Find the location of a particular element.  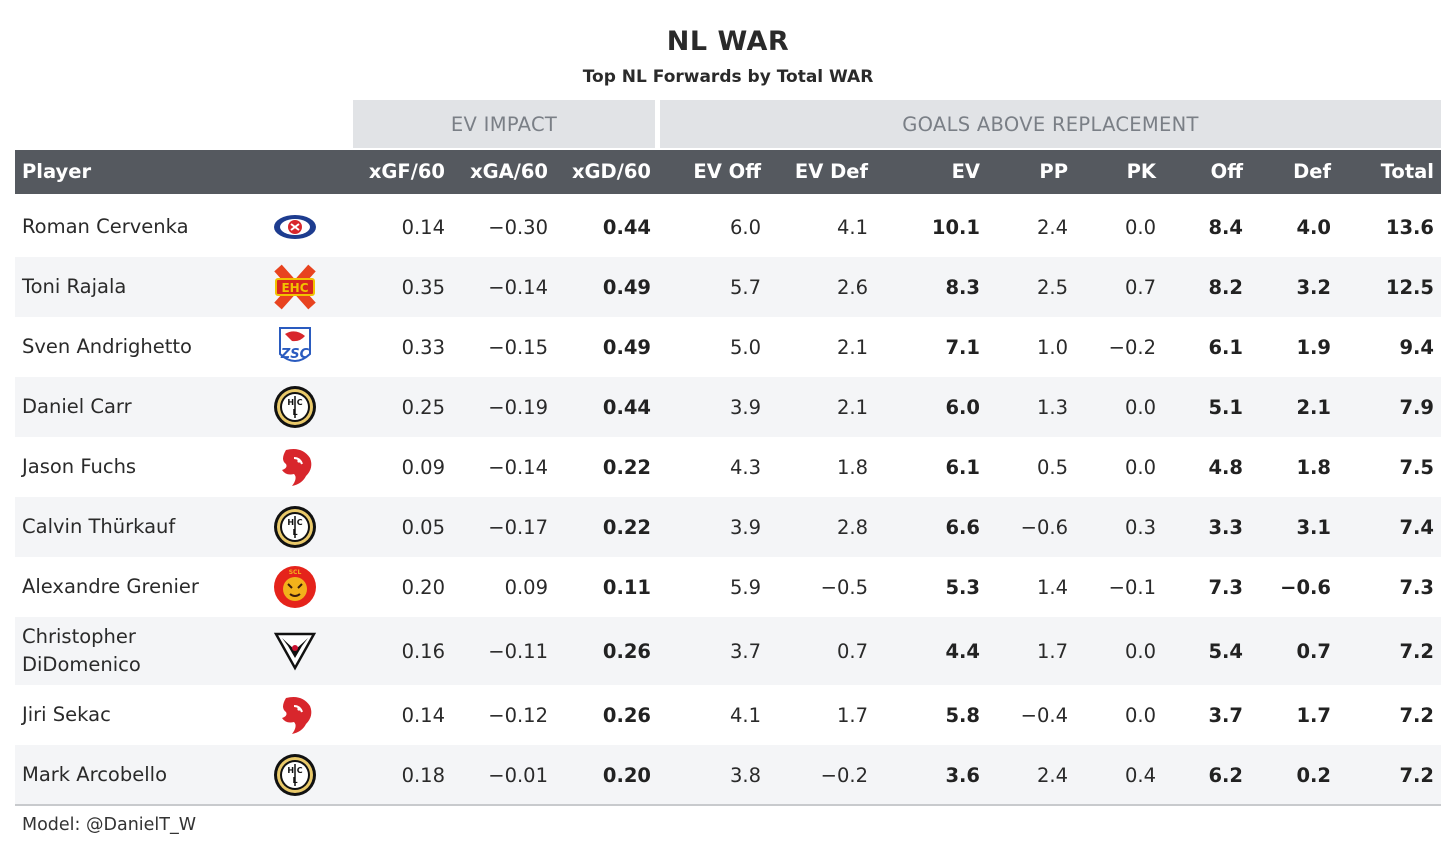

player-name: Sven Andrighetto is located at coordinates (107, 346).